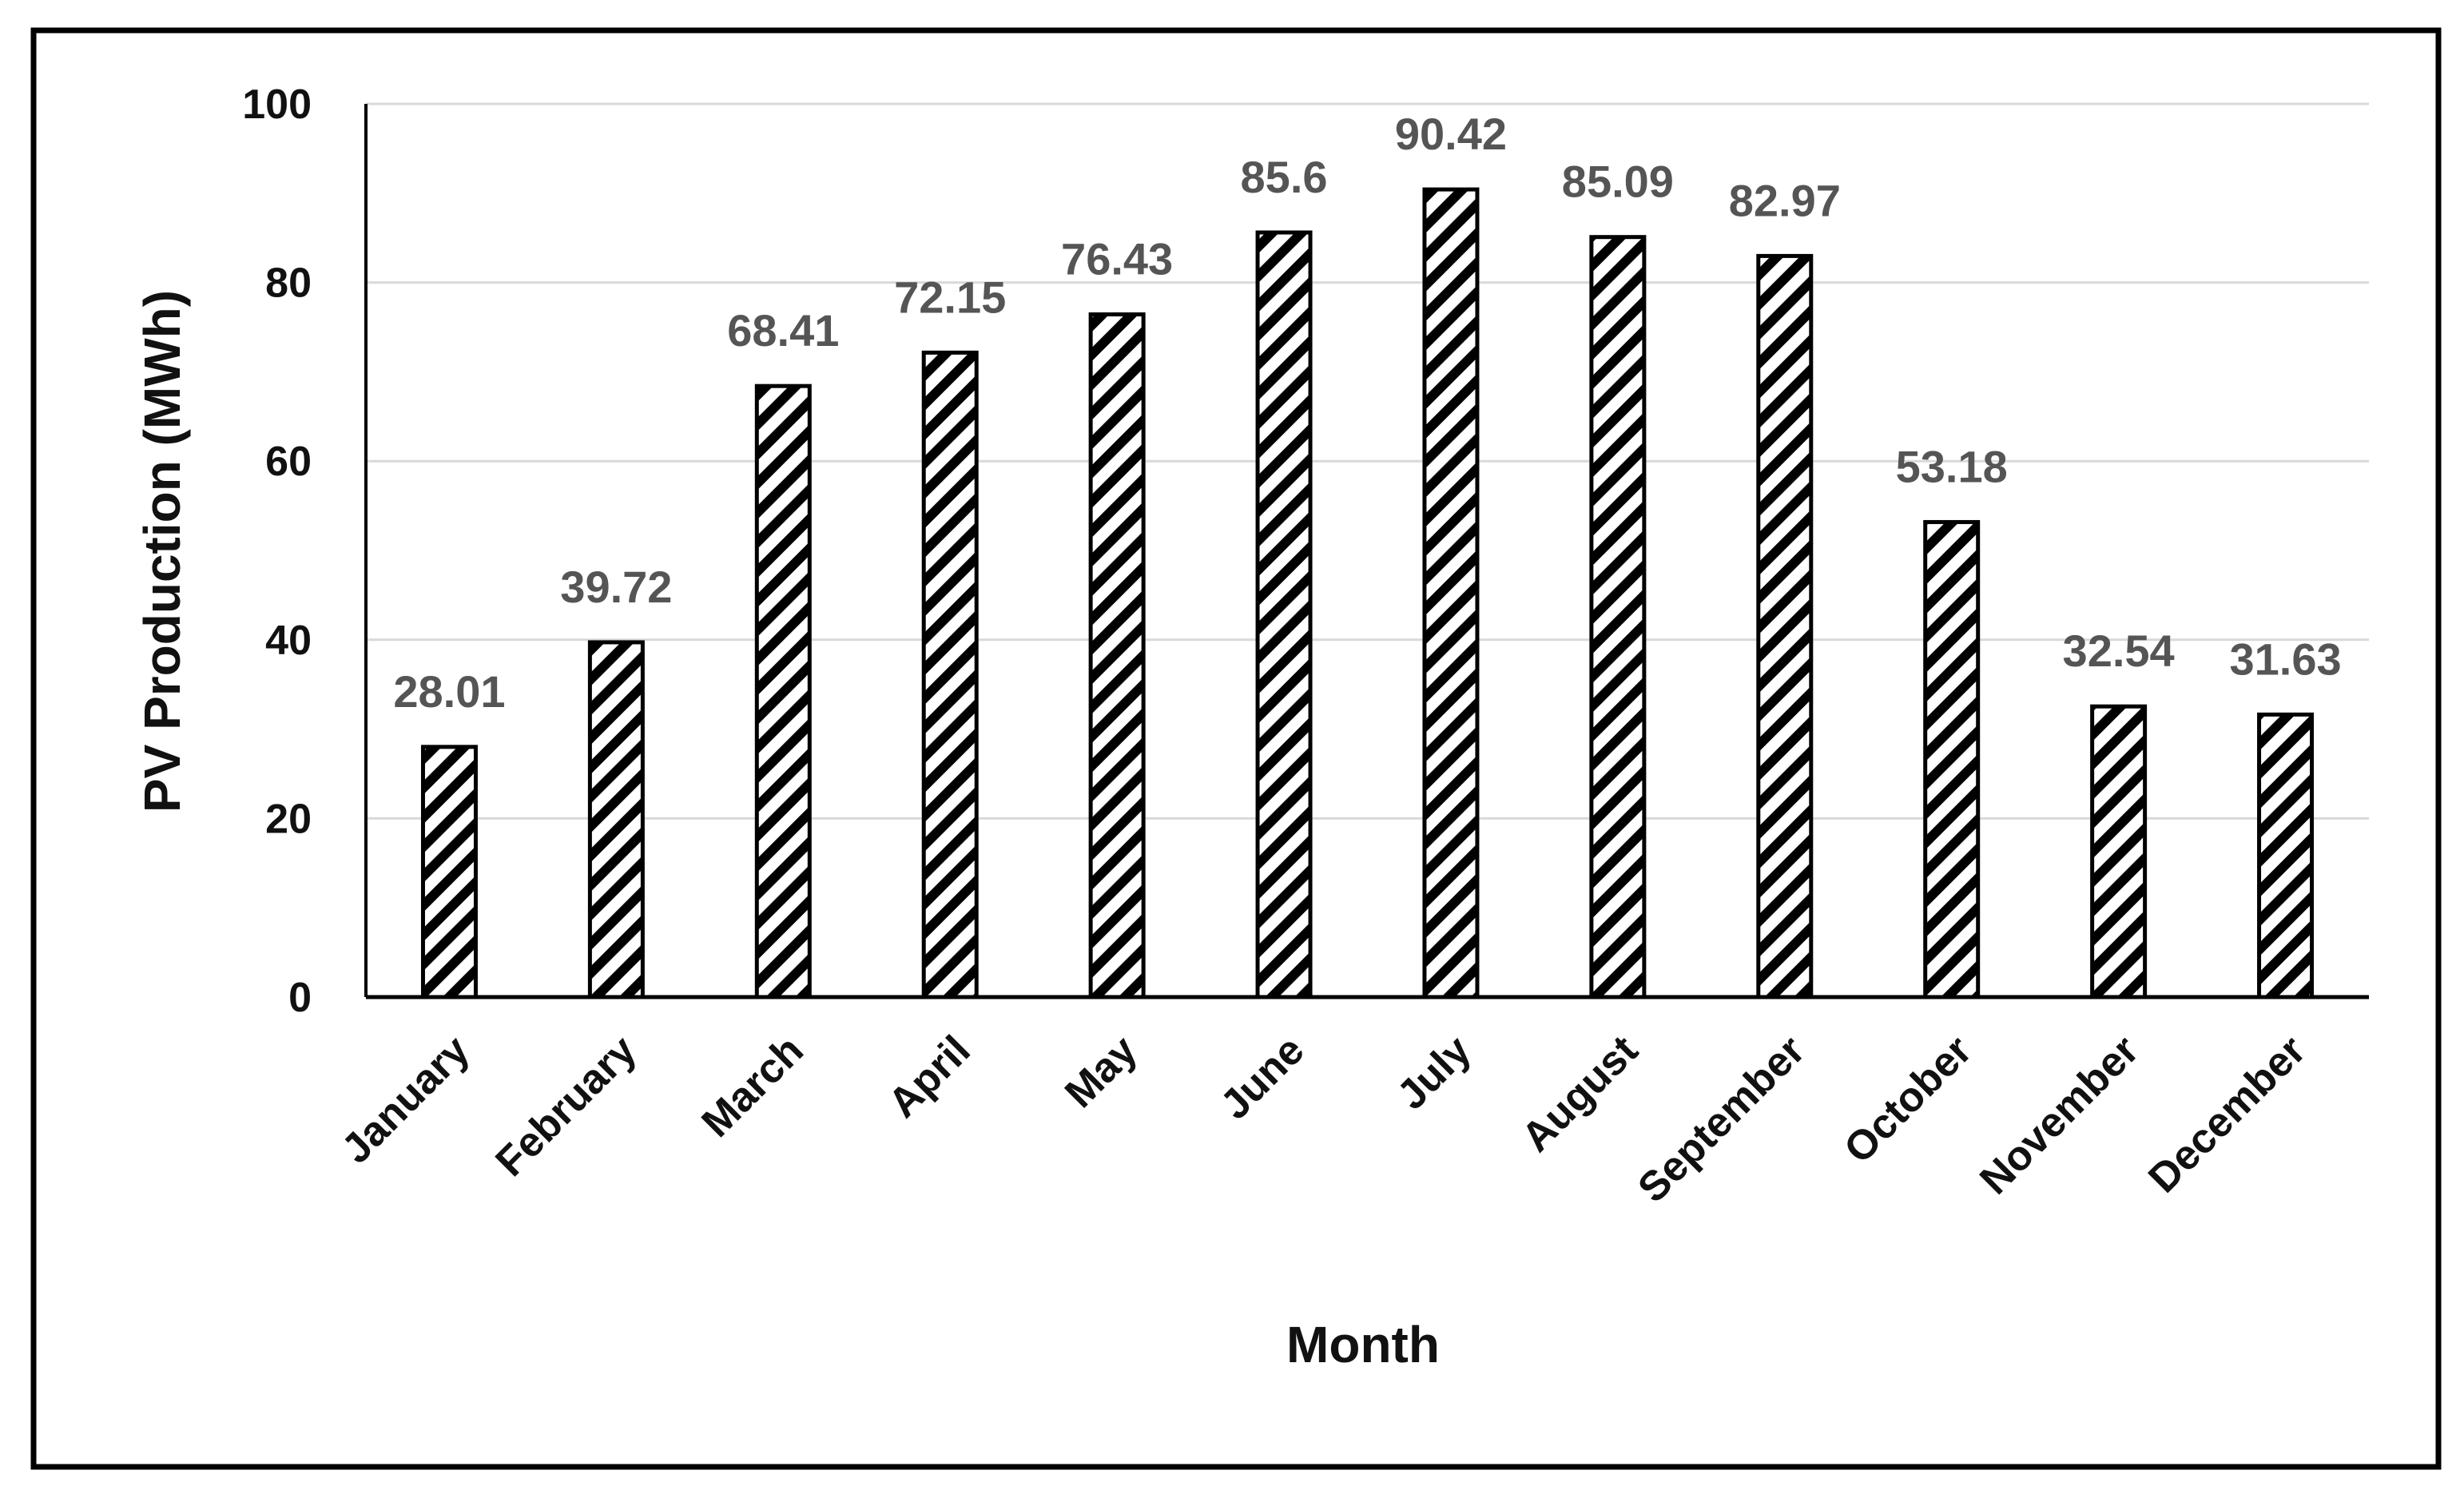 The image size is (2464, 1502). What do you see at coordinates (1451, 134) in the screenshot?
I see `data-label: 90.42` at bounding box center [1451, 134].